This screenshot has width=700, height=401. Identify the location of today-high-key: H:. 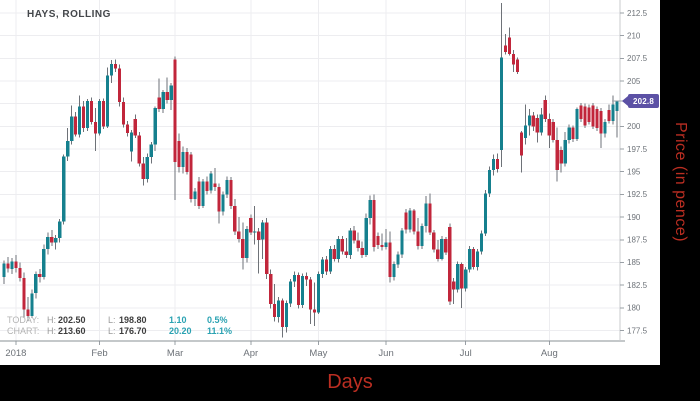
(51, 320).